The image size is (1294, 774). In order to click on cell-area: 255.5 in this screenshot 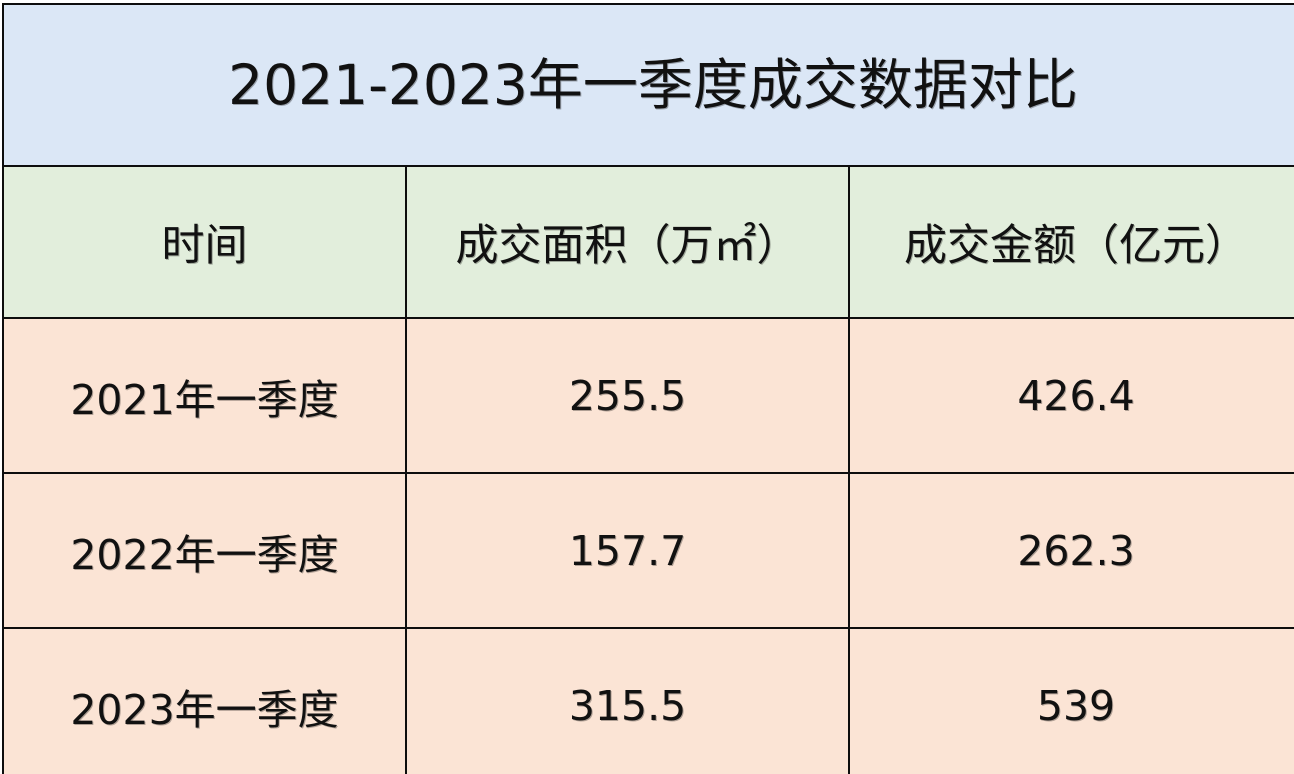, I will do `click(627, 395)`.